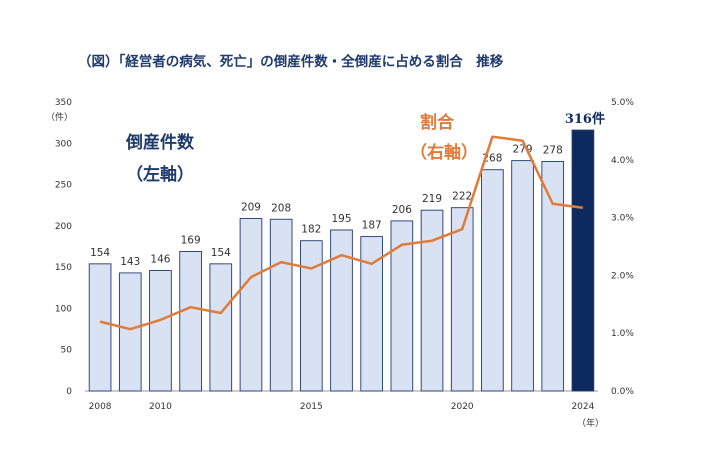 Image resolution: width=703 pixels, height=472 pixels. I want to click on left-axis-tick-label: 300, so click(63, 144).